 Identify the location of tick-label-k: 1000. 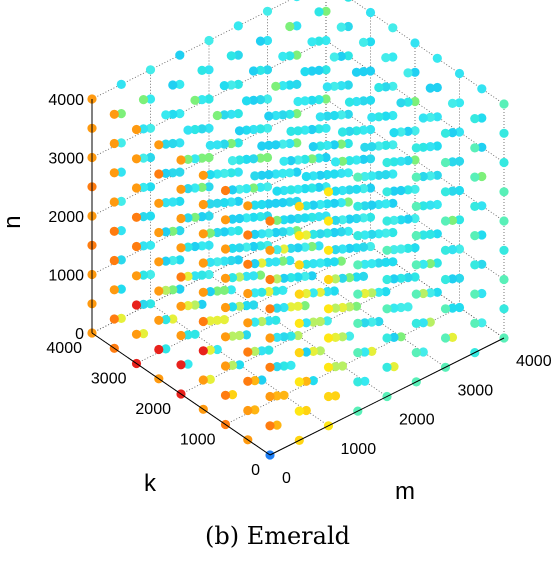
(198, 440).